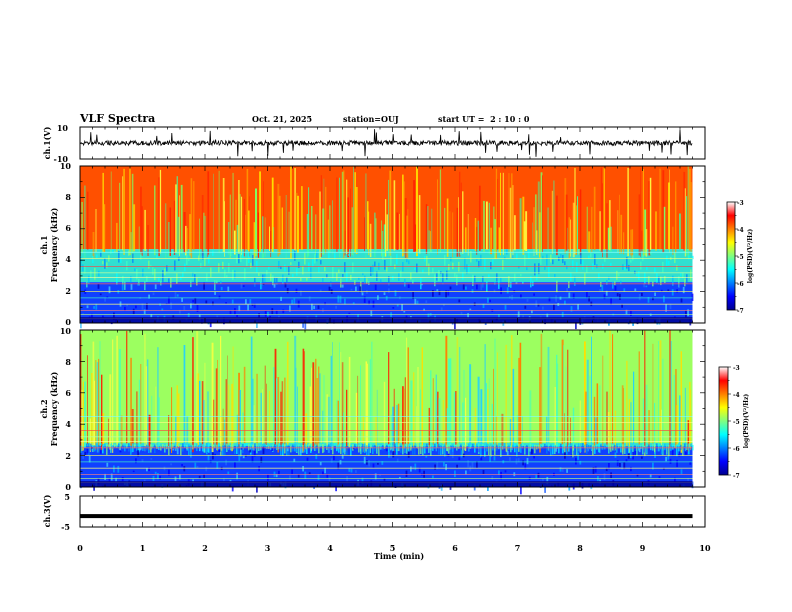 The width and height of the screenshot is (792, 612). I want to click on ch1-waveform-panel: 10 -10 ch.1(V), so click(374, 143).